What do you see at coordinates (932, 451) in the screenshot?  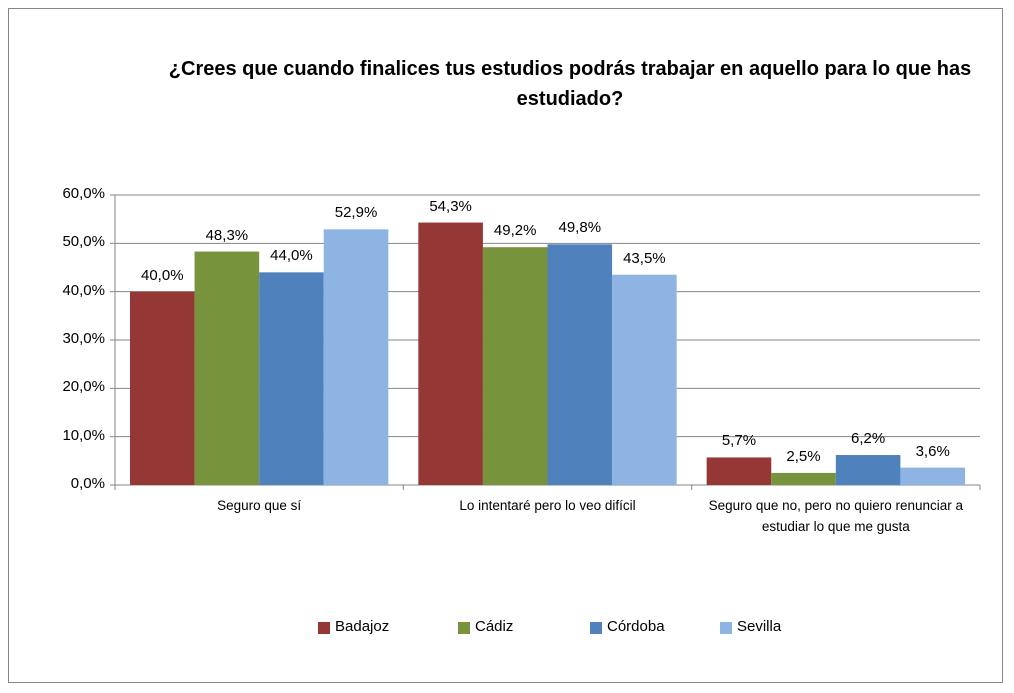 I see `data-label: 3,6%` at bounding box center [932, 451].